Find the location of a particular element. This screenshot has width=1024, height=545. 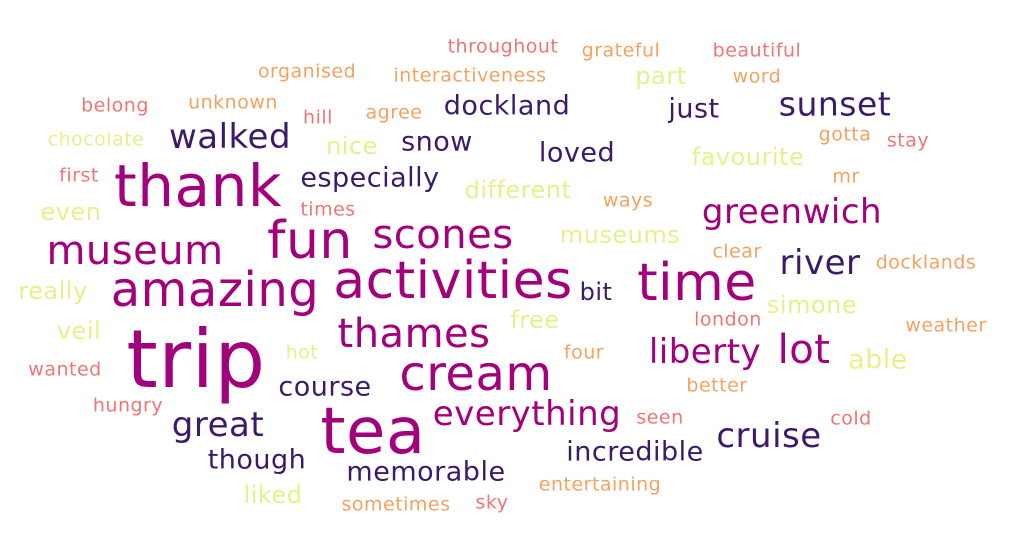

word-first: first is located at coordinates (79, 175).